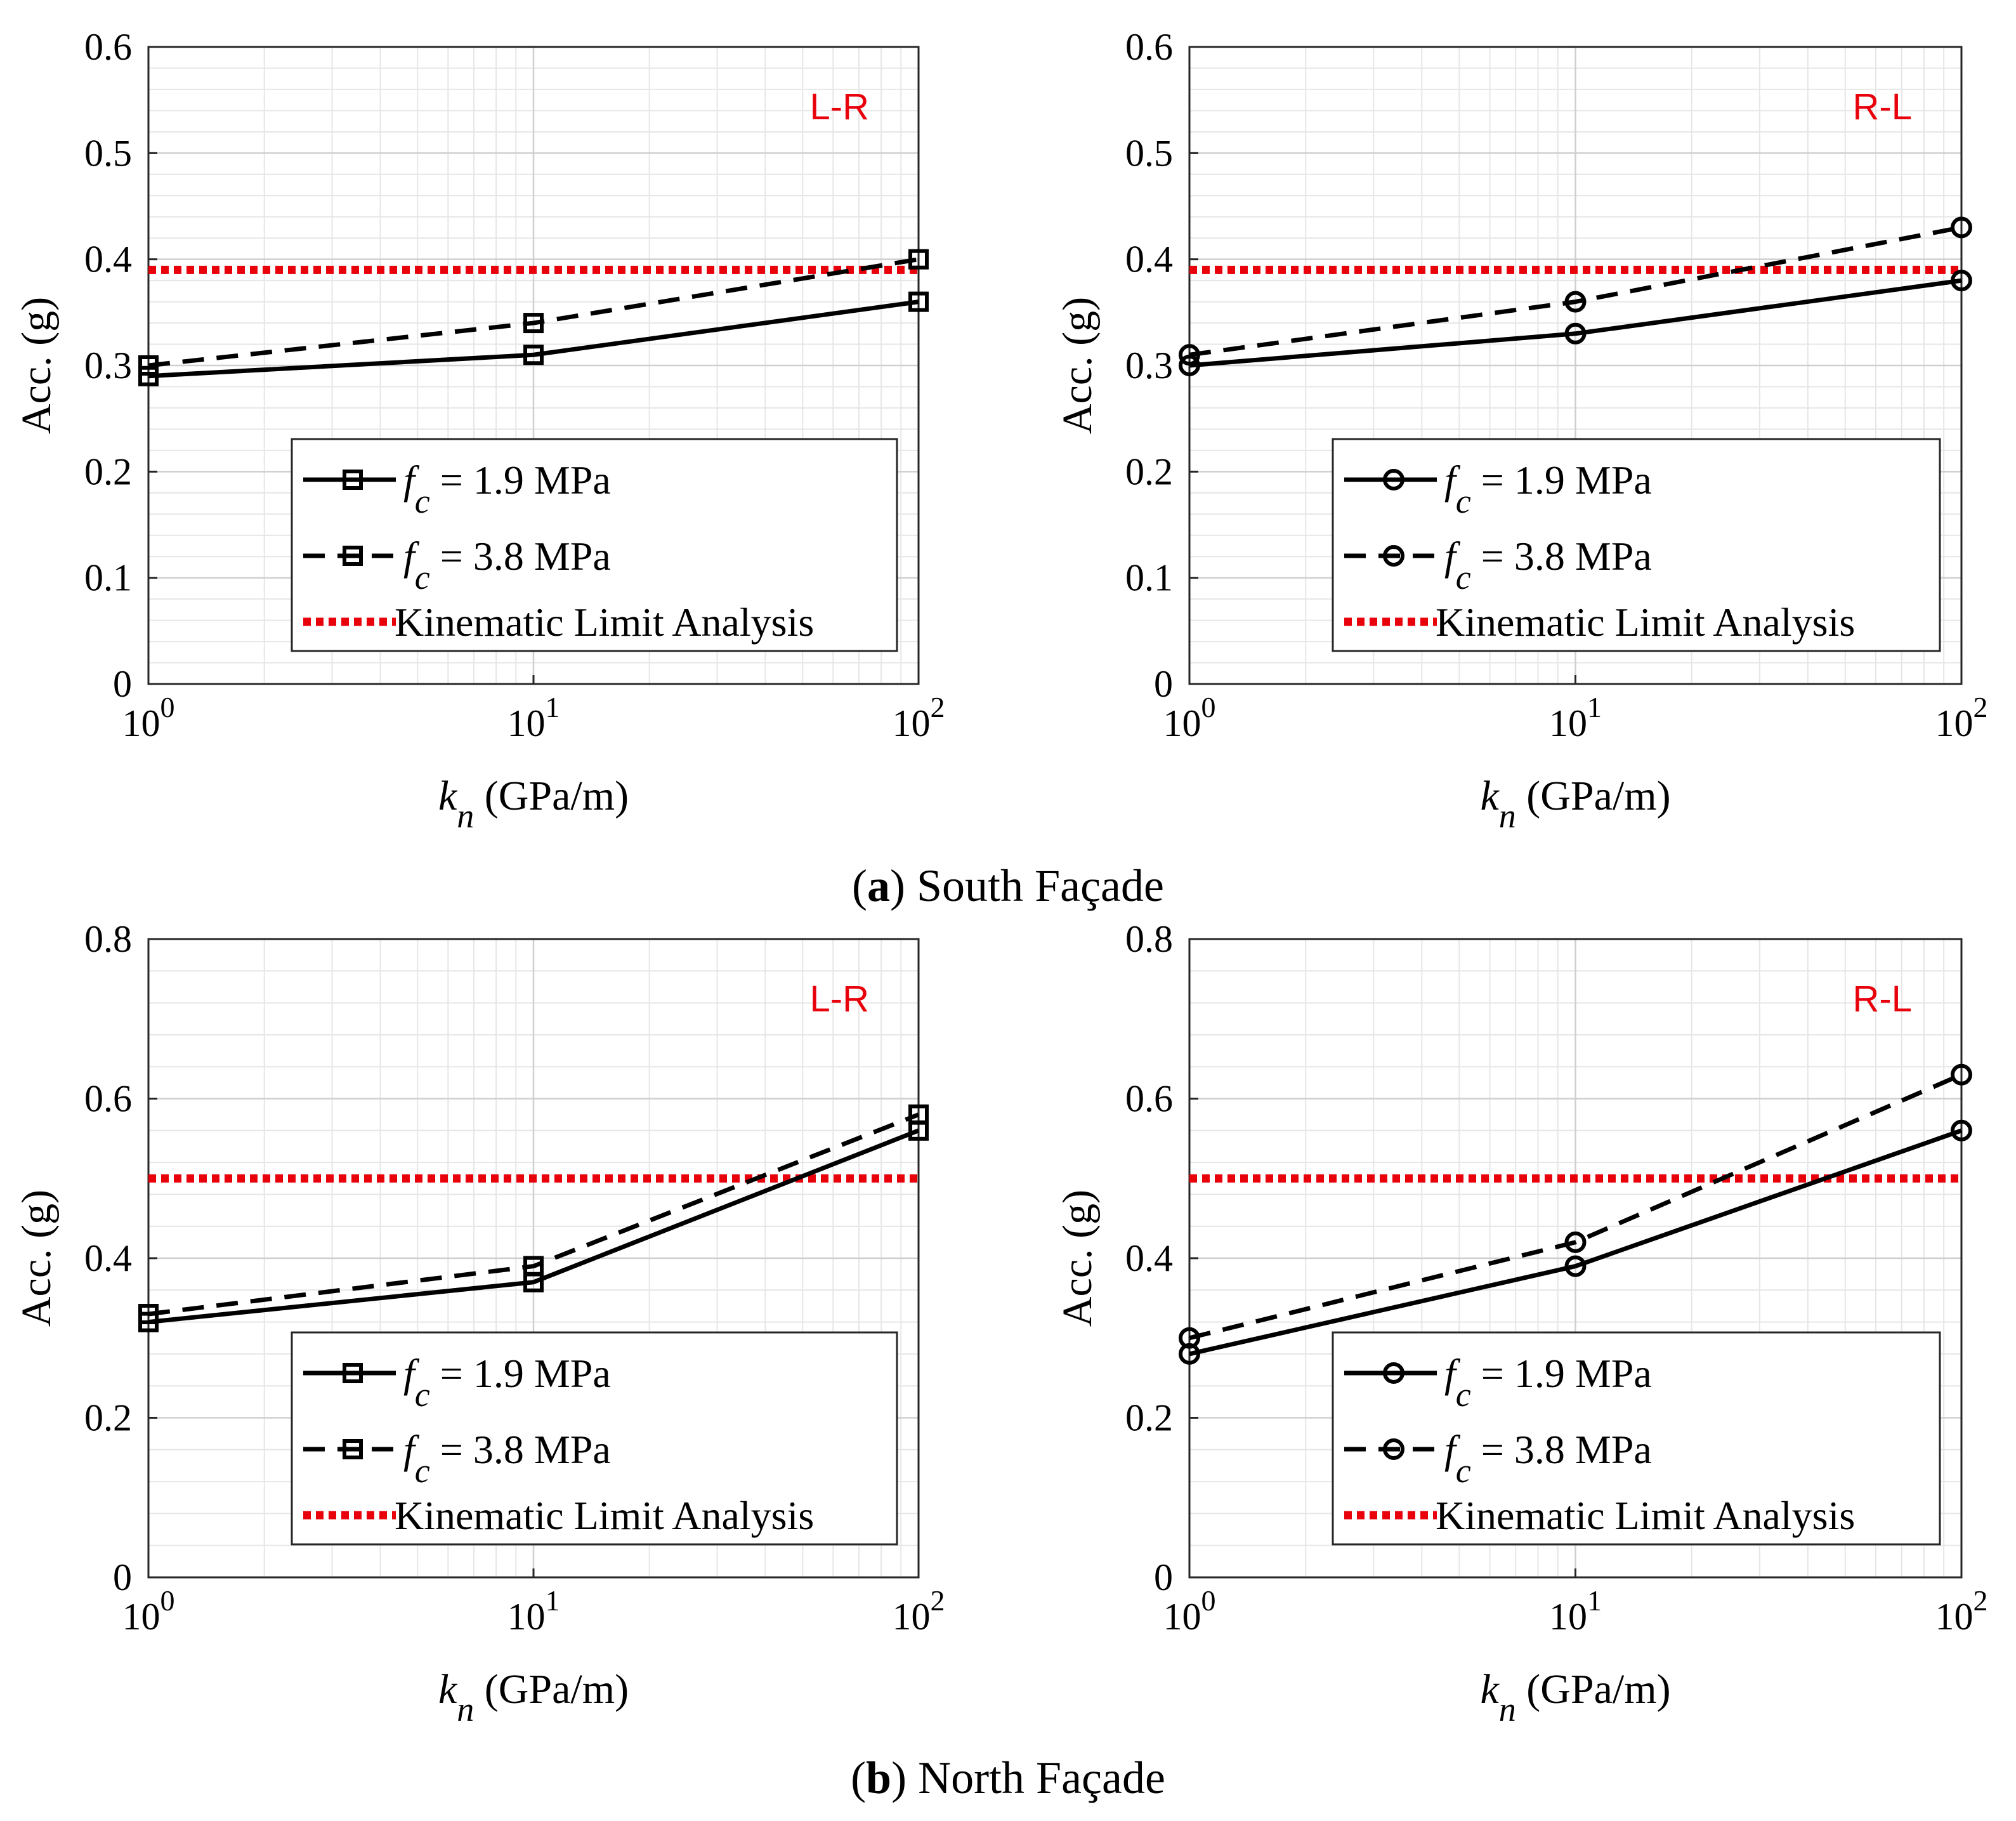  What do you see at coordinates (839, 107) in the screenshot?
I see `direction-label: L-R` at bounding box center [839, 107].